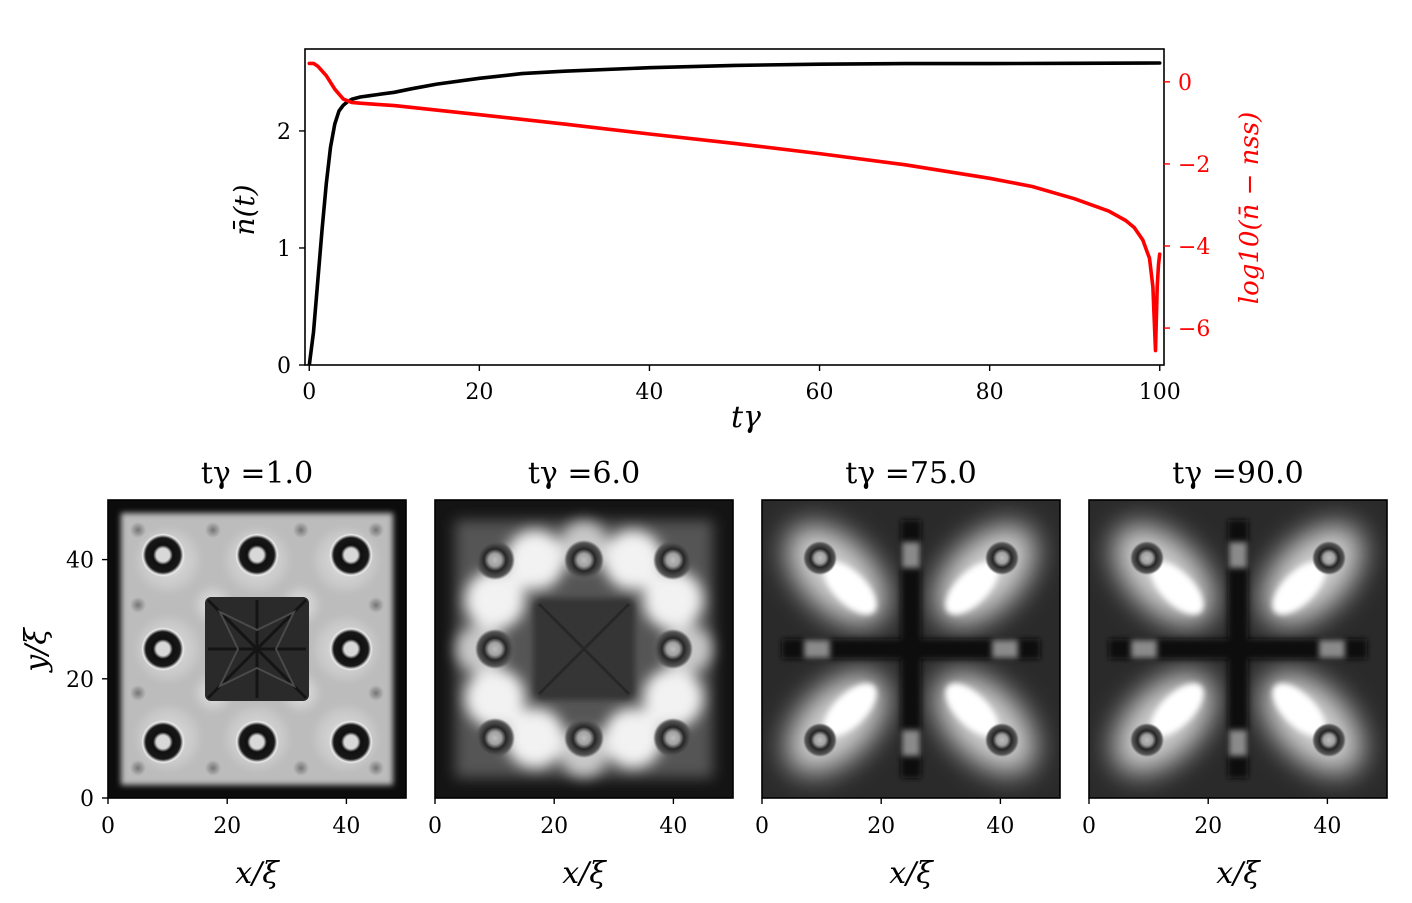 This screenshot has height=903, width=1412. I want to click on panel-title-2: tγ =6.0, so click(584, 473).